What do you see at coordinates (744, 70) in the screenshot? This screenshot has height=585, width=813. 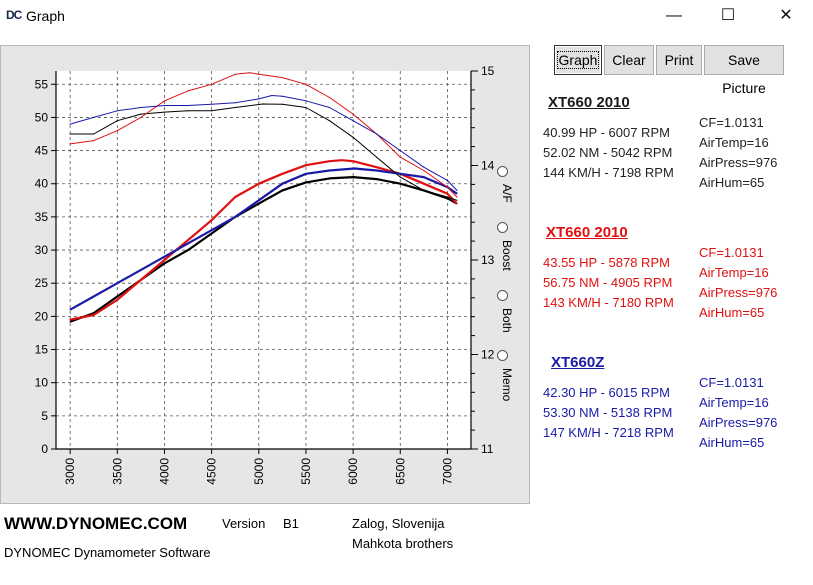 I see `save-picture-button: Save Picture` at bounding box center [744, 70].